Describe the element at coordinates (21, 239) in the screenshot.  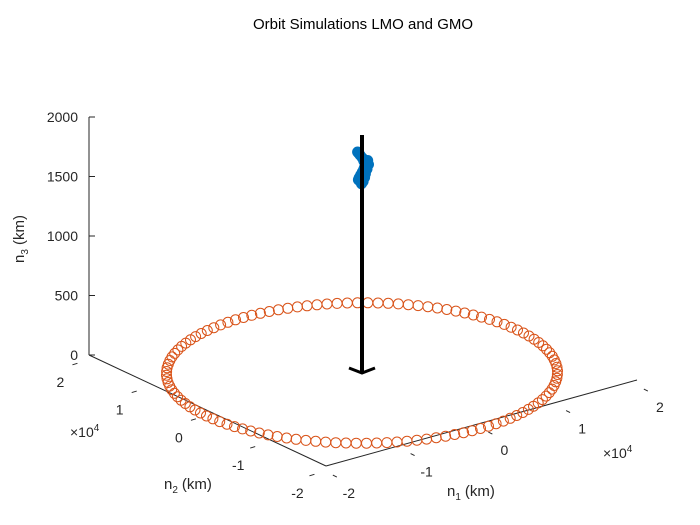
I see `z-axis-label: n3(km)` at that location.